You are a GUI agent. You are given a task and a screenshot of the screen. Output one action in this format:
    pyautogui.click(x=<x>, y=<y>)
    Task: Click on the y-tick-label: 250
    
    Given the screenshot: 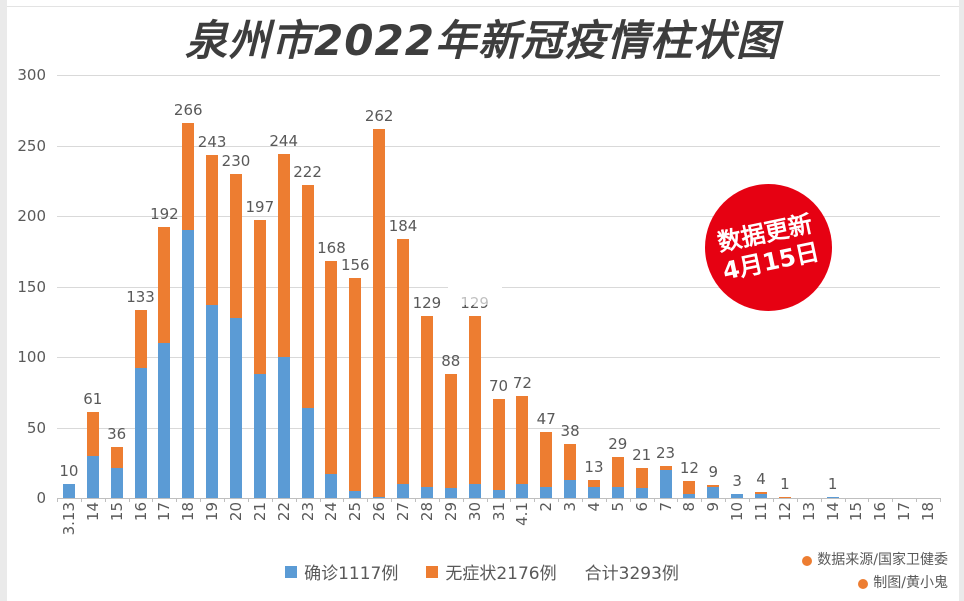 What is the action you would take?
    pyautogui.click(x=31, y=145)
    